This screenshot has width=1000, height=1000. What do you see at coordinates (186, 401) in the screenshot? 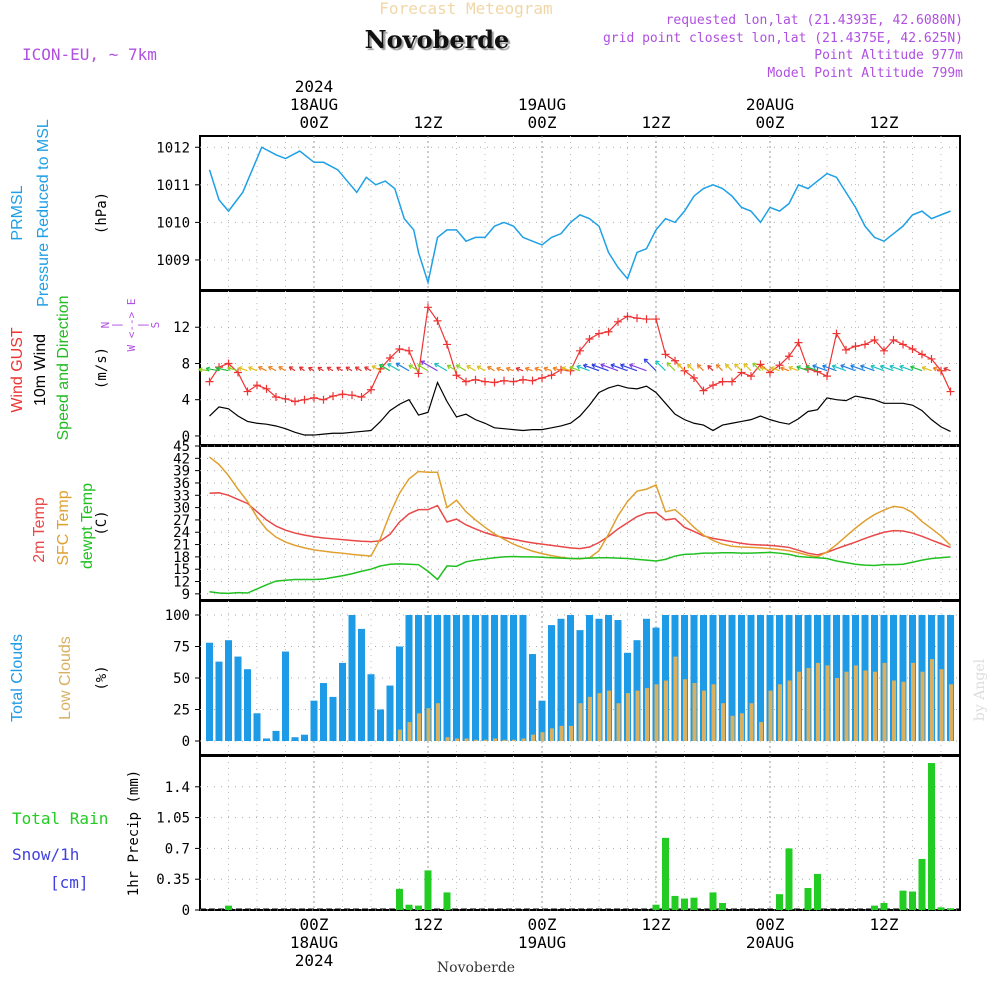
I see `y-tick-label: 4` at bounding box center [186, 401].